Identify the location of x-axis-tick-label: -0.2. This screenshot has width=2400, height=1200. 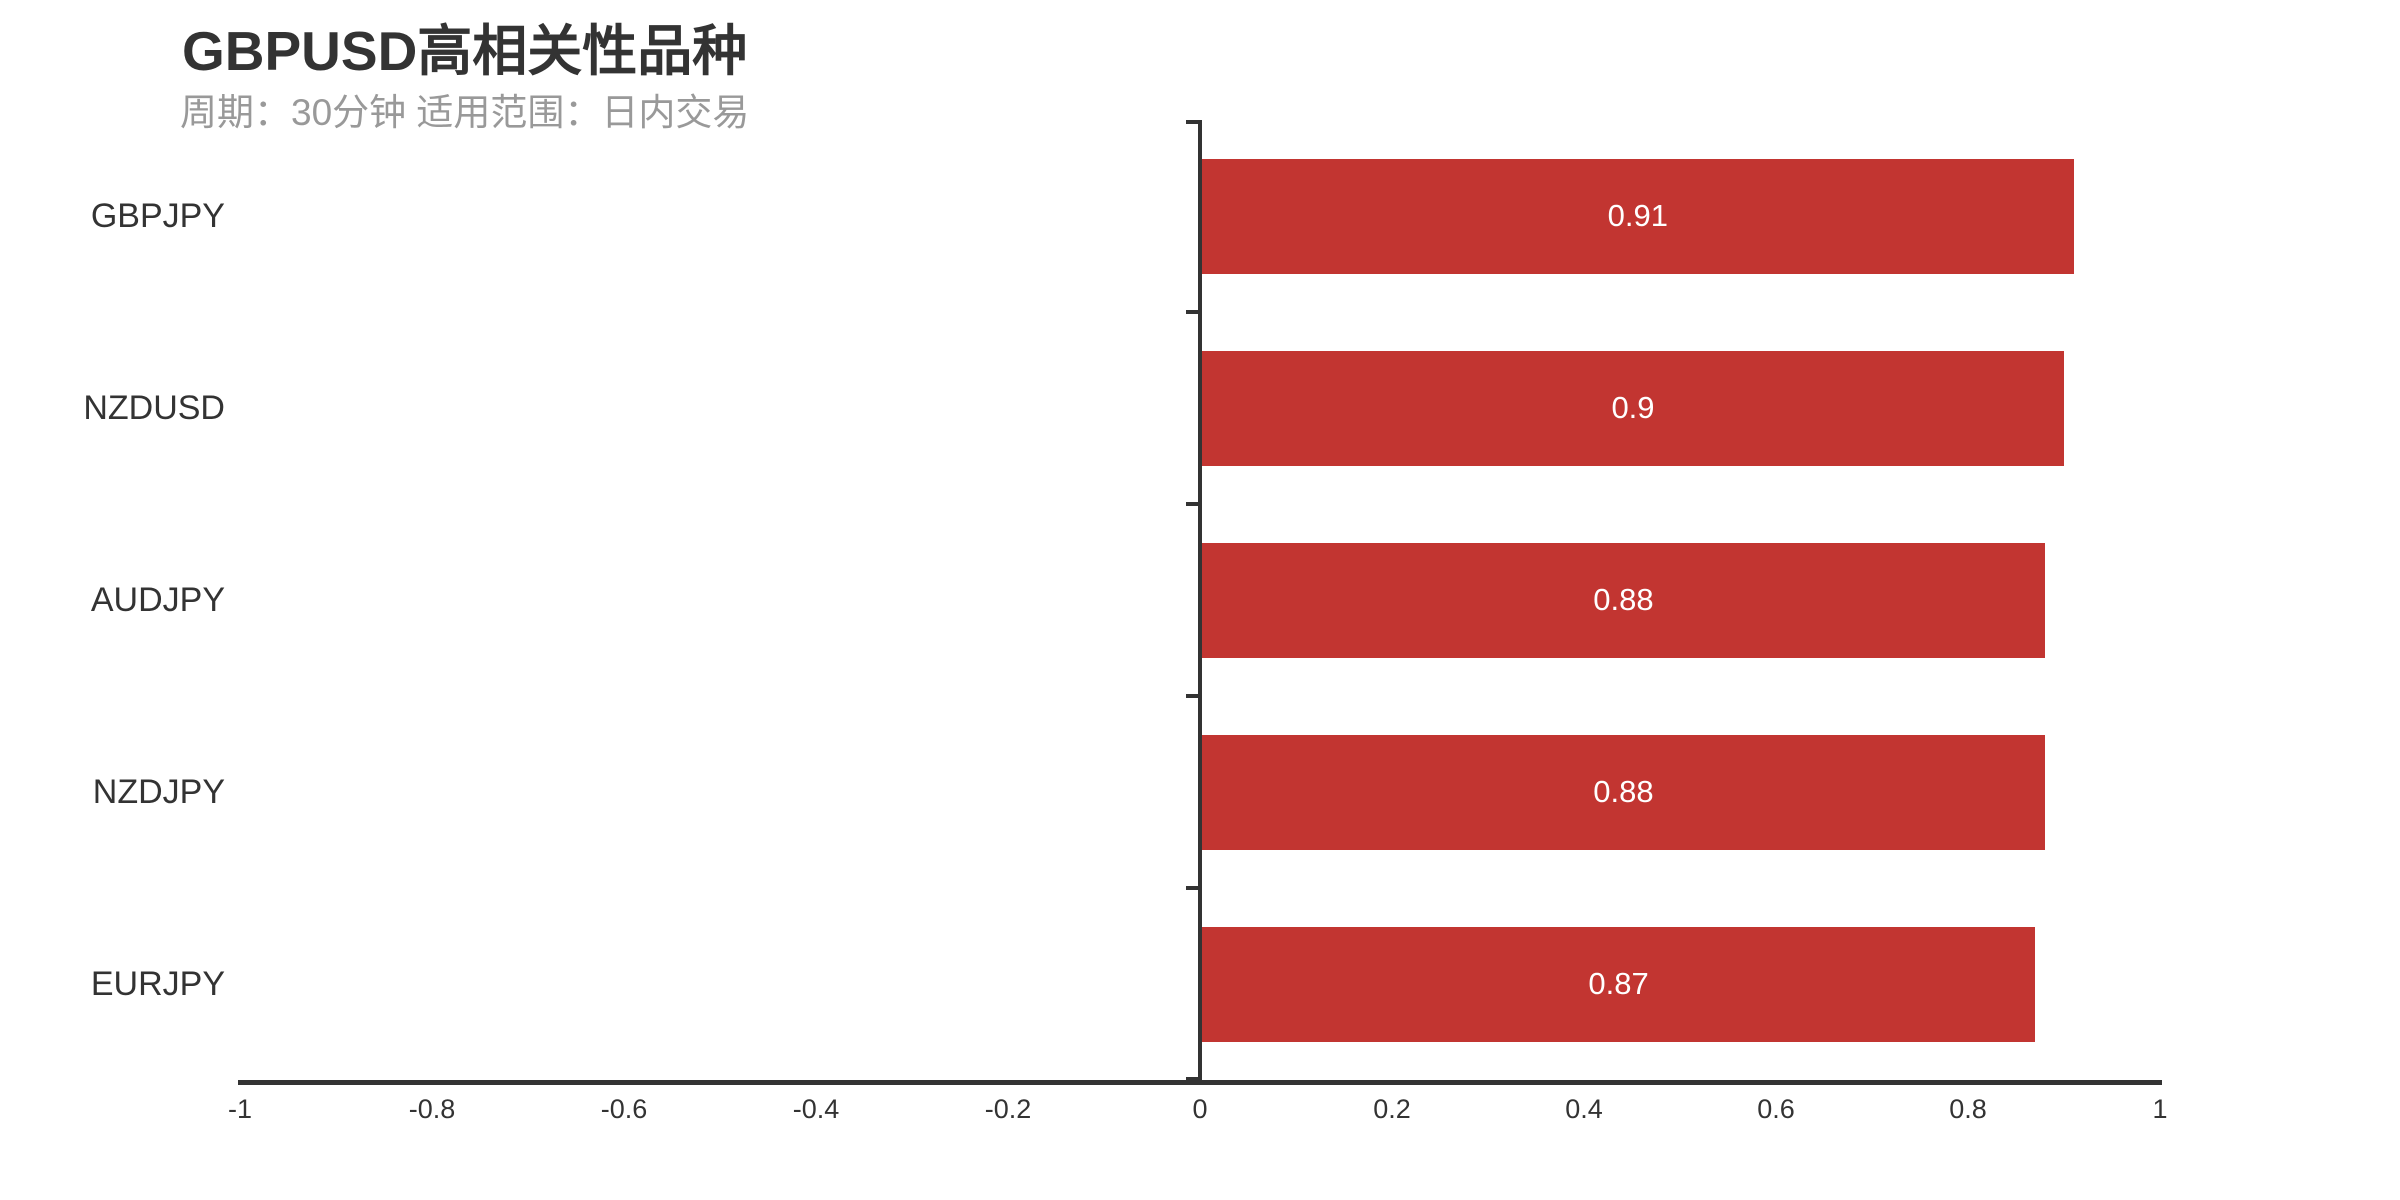
(1008, 1109).